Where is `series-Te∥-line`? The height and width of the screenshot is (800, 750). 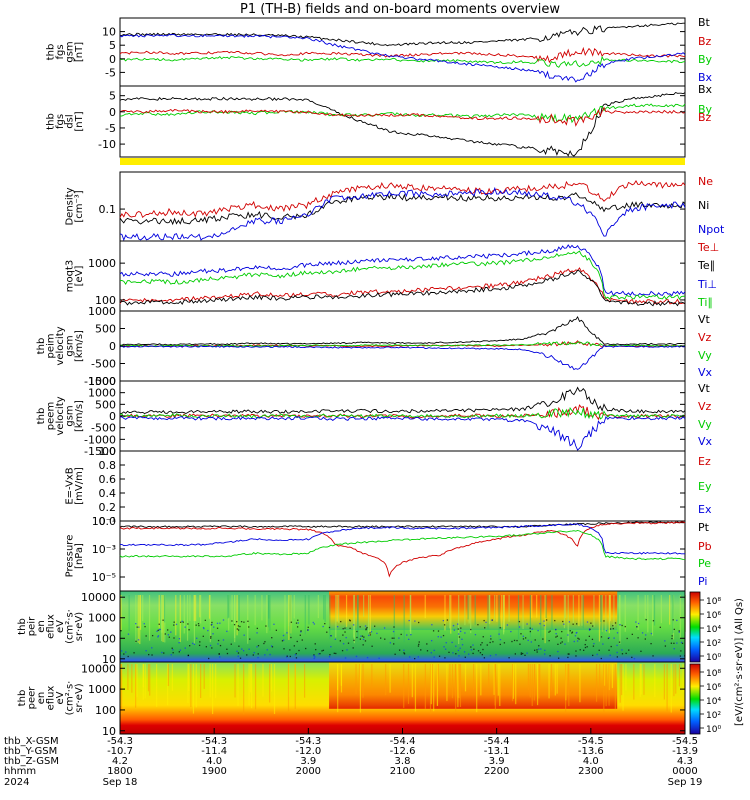
series-Te∥-line is located at coordinates (402, 288).